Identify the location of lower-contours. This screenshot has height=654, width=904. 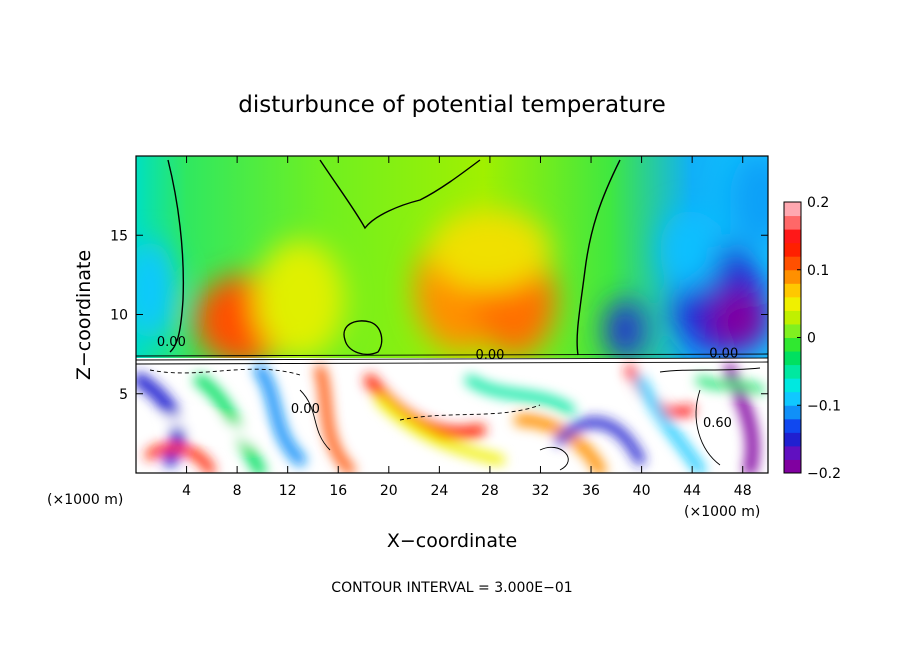
(452, 412).